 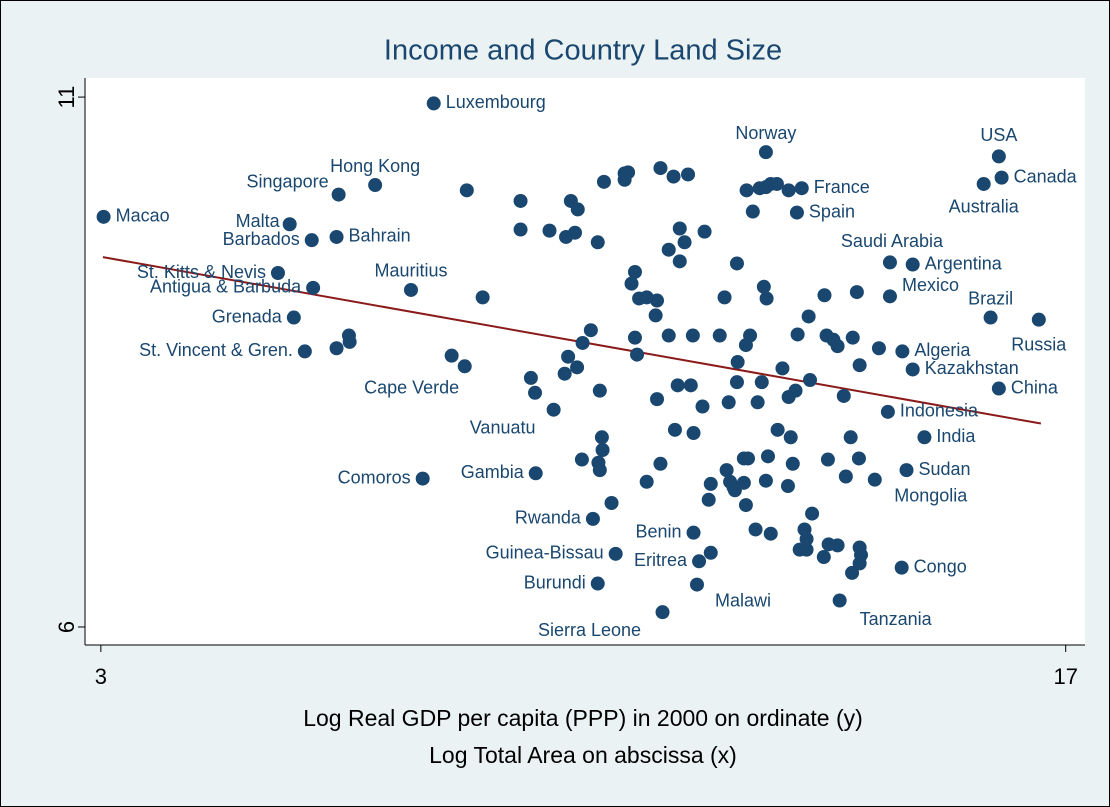 What do you see at coordinates (66, 97) in the screenshot?
I see `y-tick-label: 11` at bounding box center [66, 97].